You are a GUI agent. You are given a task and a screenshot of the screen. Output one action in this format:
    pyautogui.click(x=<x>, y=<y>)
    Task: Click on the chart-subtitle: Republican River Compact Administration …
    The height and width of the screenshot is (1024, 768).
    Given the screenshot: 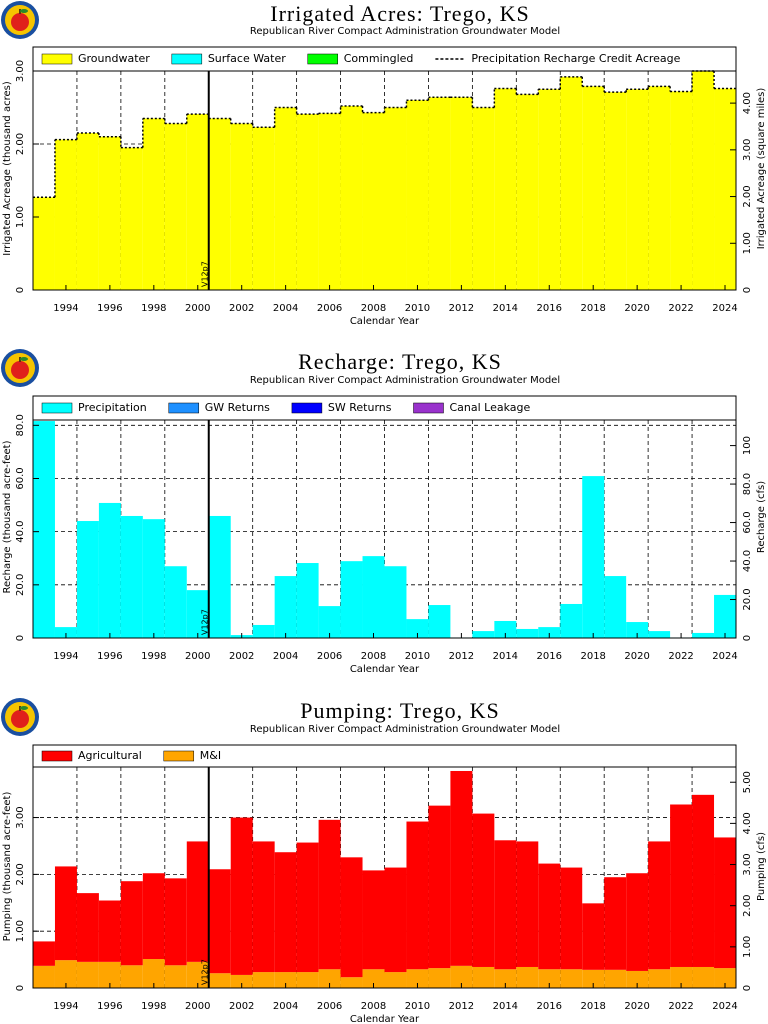 What is the action you would take?
    pyautogui.click(x=405, y=31)
    